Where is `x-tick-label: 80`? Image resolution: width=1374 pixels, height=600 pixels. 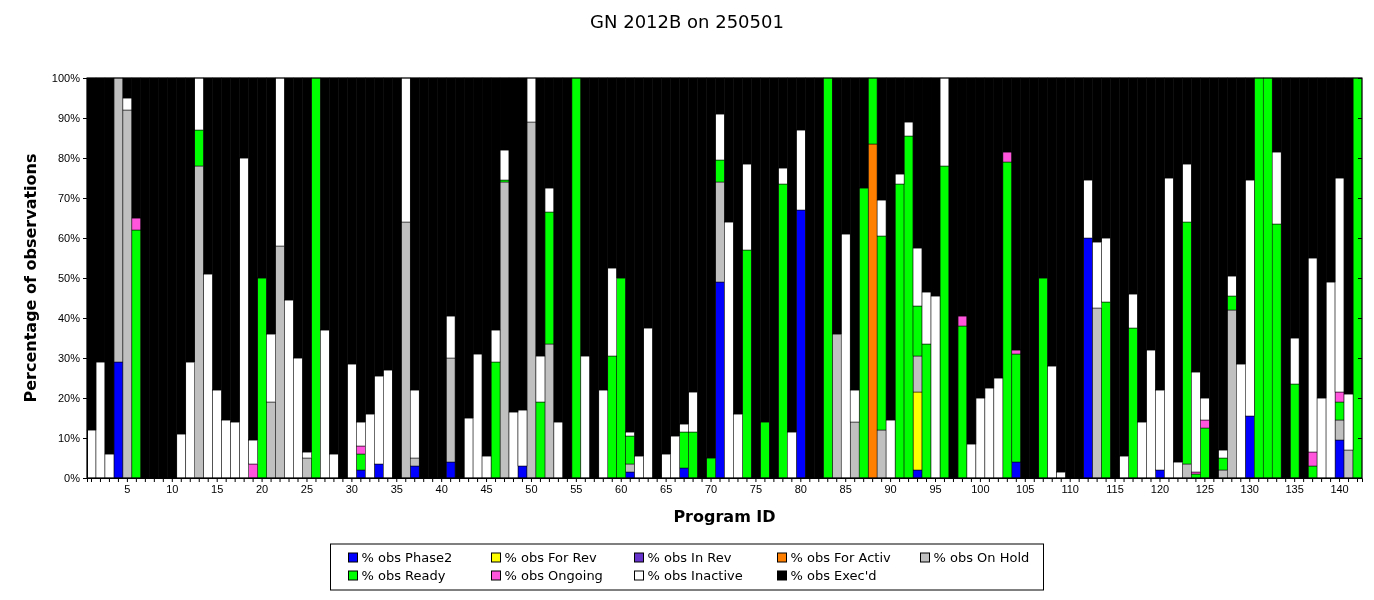
x-tick-label: 80 is located at coordinates (800, 488).